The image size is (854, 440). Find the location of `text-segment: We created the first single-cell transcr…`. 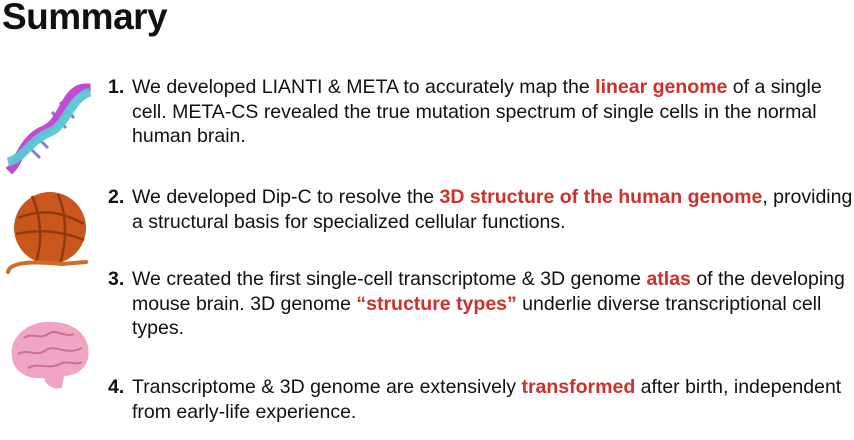

text-segment: We created the first single-cell transcr… is located at coordinates (389, 279).